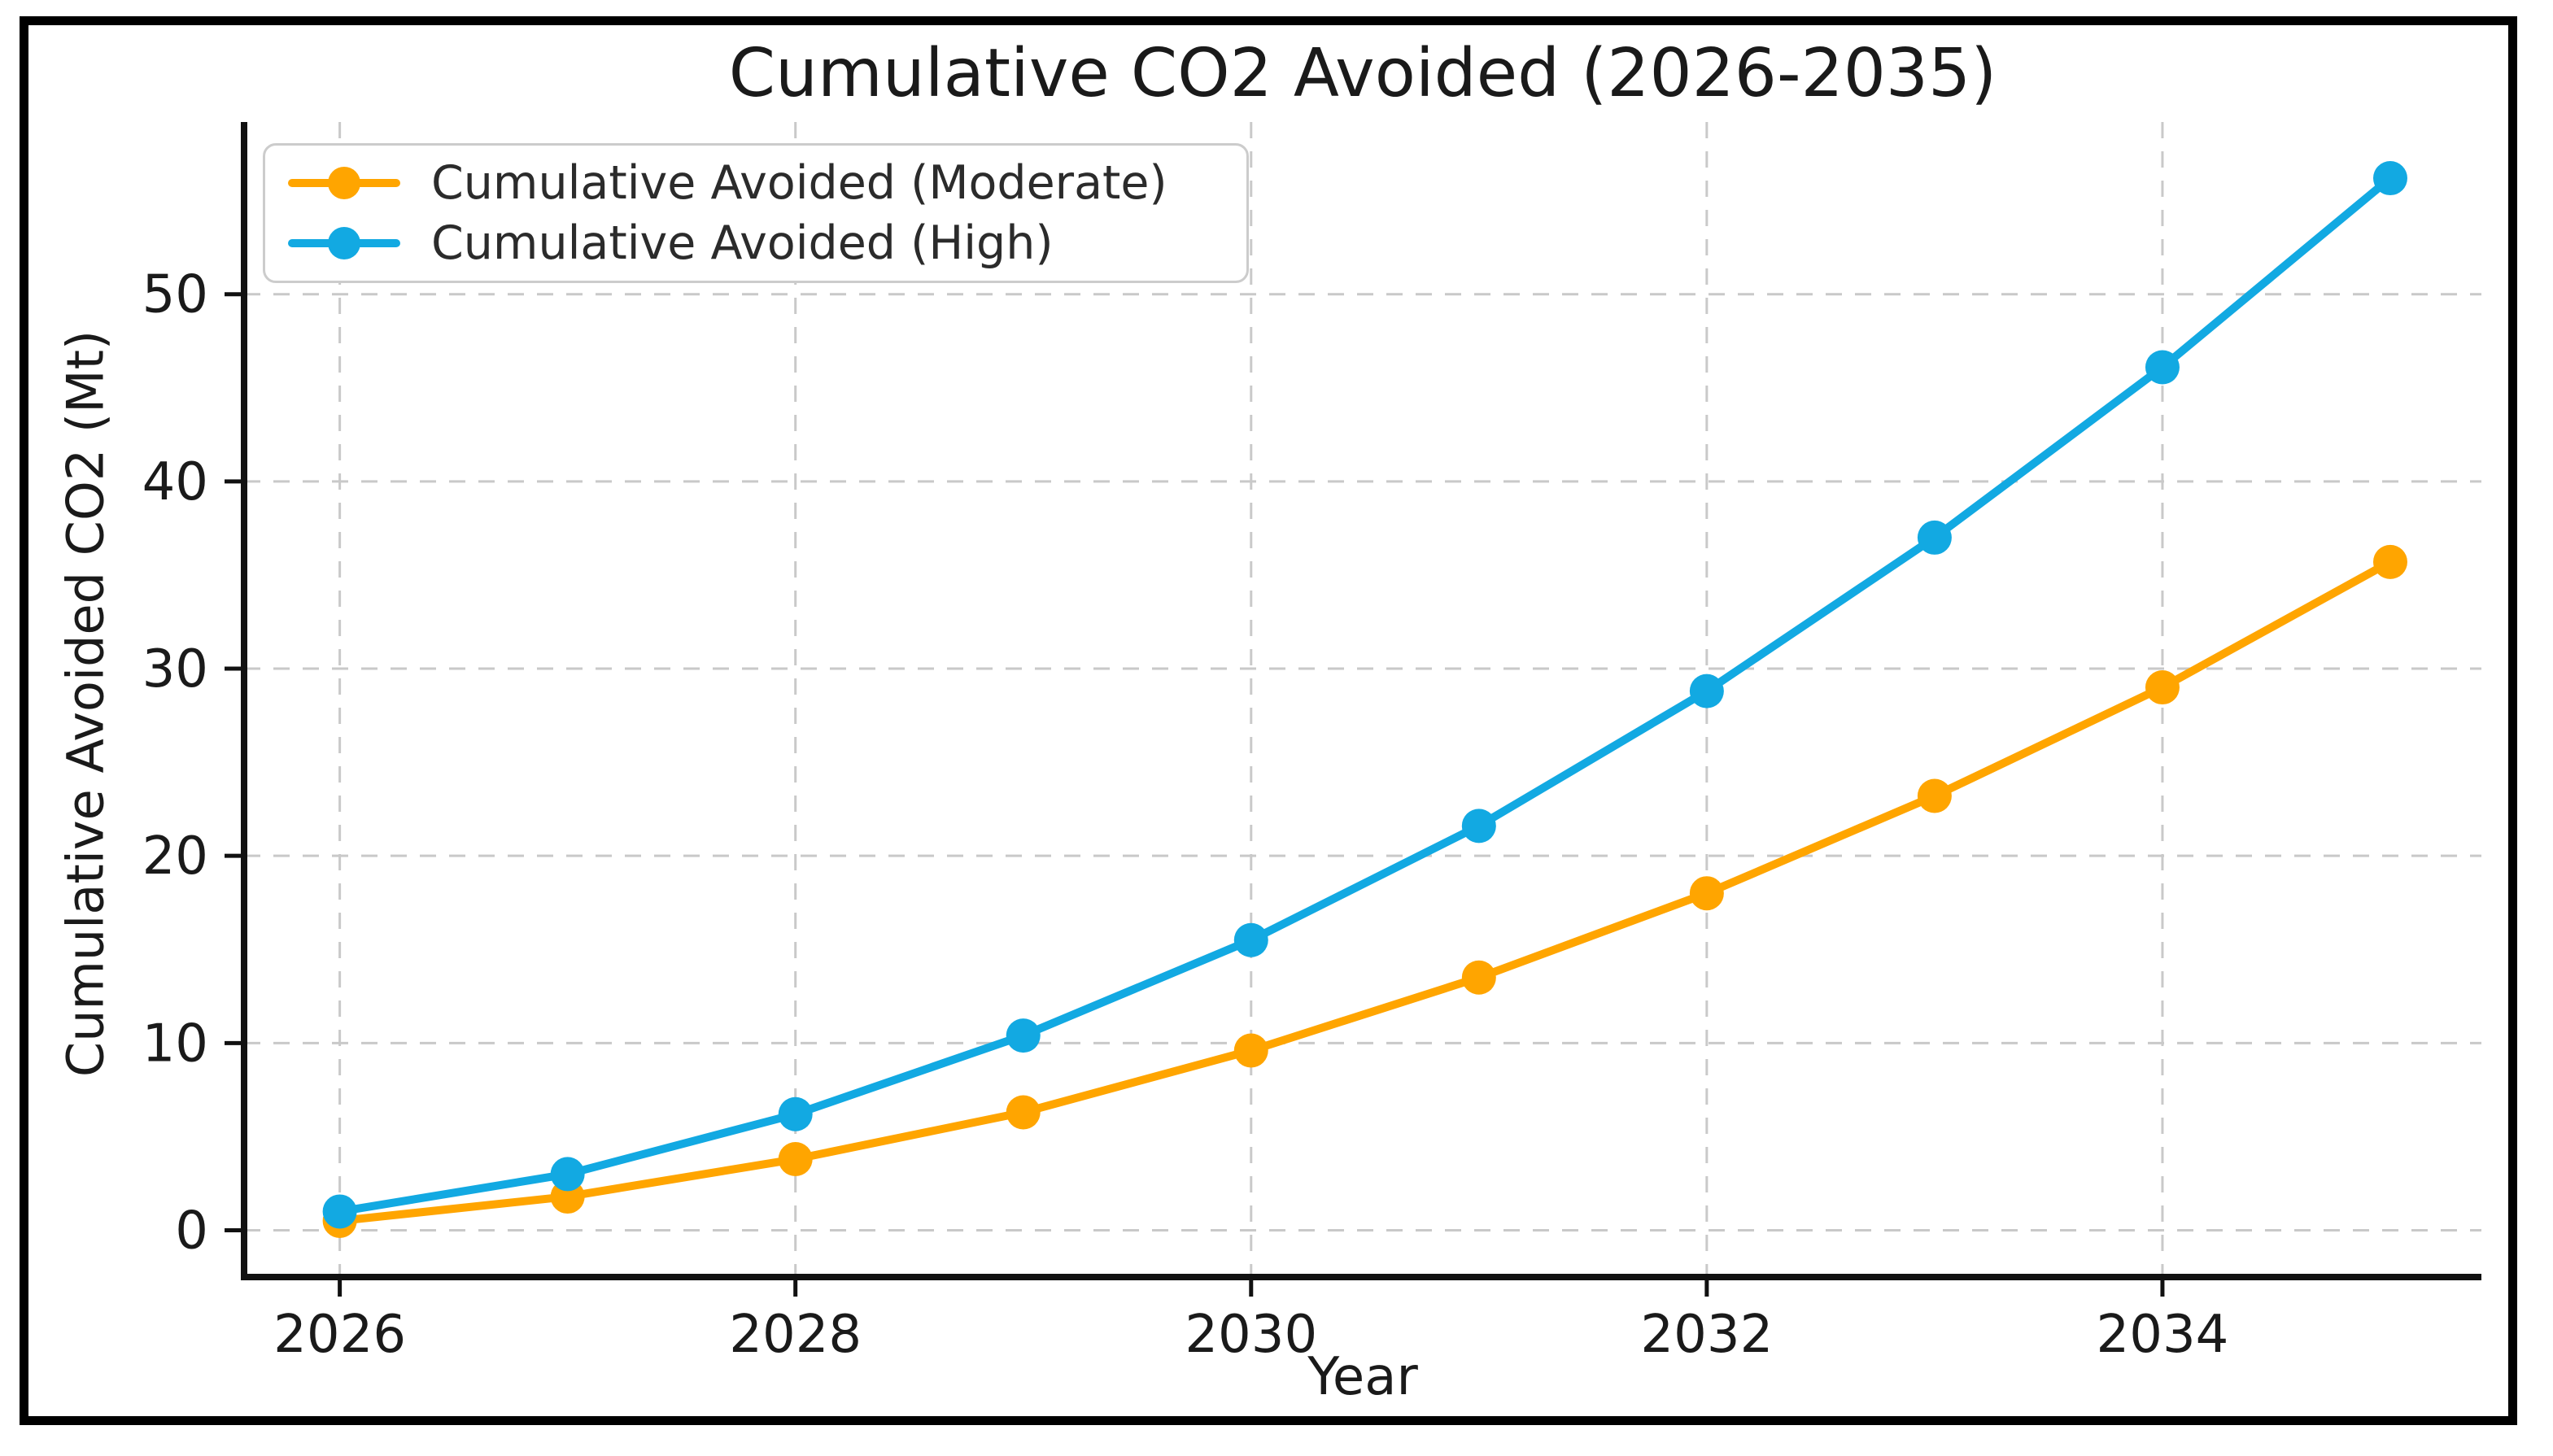 The width and height of the screenshot is (2553, 1456). I want to click on chart-title: Cumulative CO2 Avoided (2026-2035), so click(1362, 74).